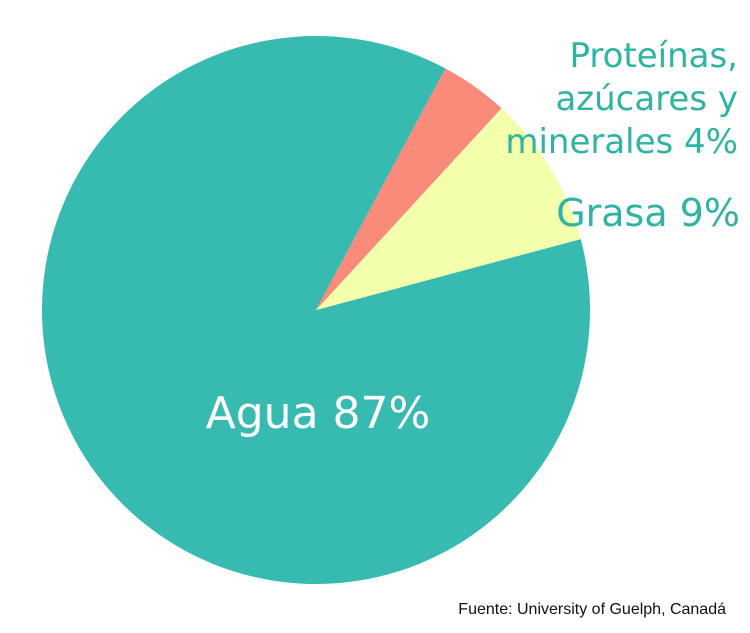 The height and width of the screenshot is (633, 750). What do you see at coordinates (621, 142) in the screenshot?
I see `label-proteinas-line: minerales 4%` at bounding box center [621, 142].